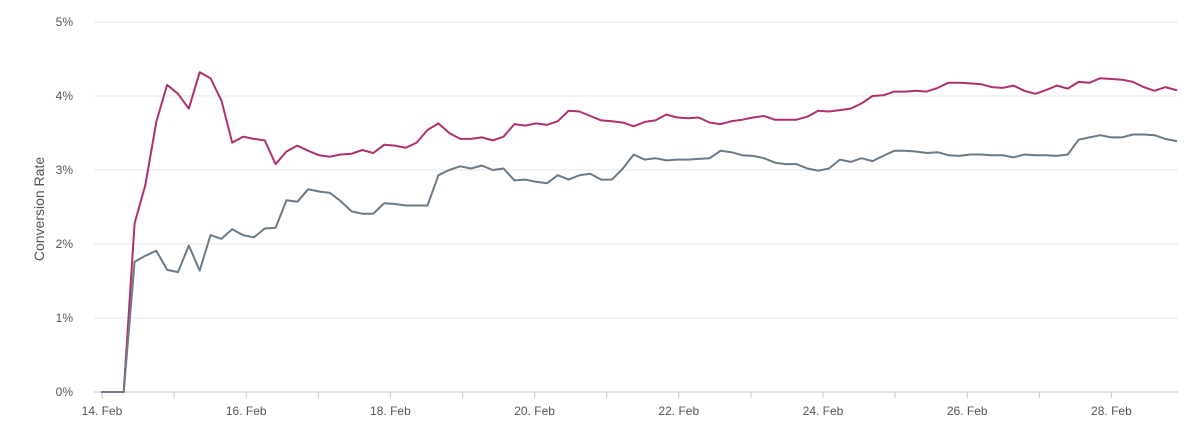 The width and height of the screenshot is (1200, 448). What do you see at coordinates (65, 318) in the screenshot?
I see `y-tick-label: 1%` at bounding box center [65, 318].